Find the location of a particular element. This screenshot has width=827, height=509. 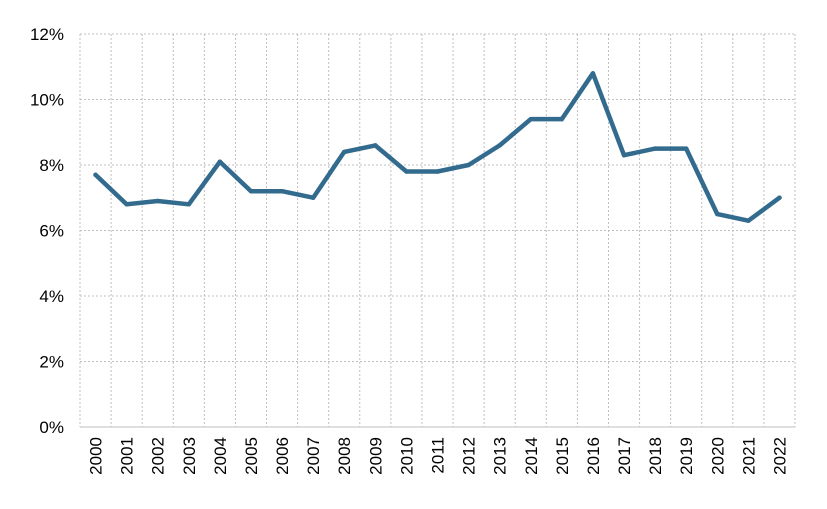

x-tick-label: 2003 is located at coordinates (189, 456).